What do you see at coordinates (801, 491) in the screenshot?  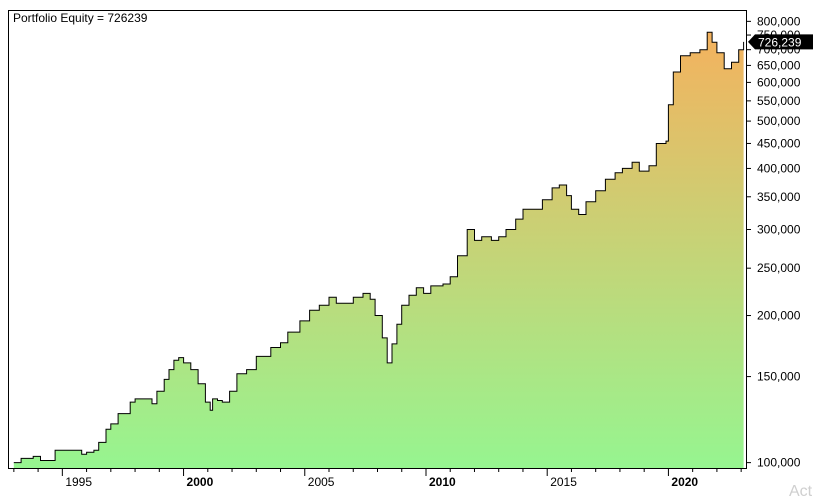 I see `watermark-text: Act` at bounding box center [801, 491].